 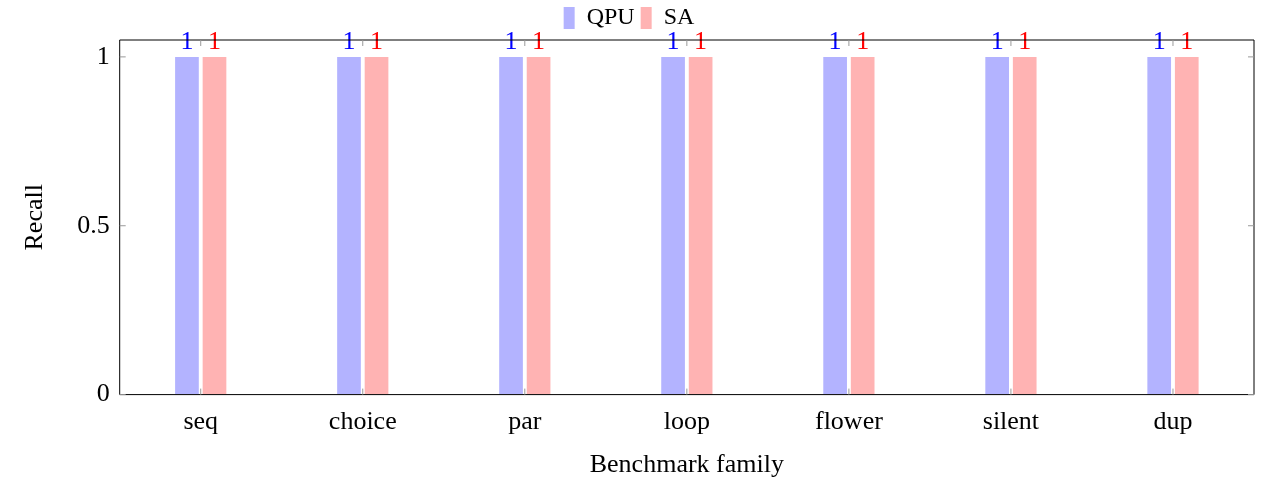 I want to click on x-tick-label: par, so click(x=525, y=421).